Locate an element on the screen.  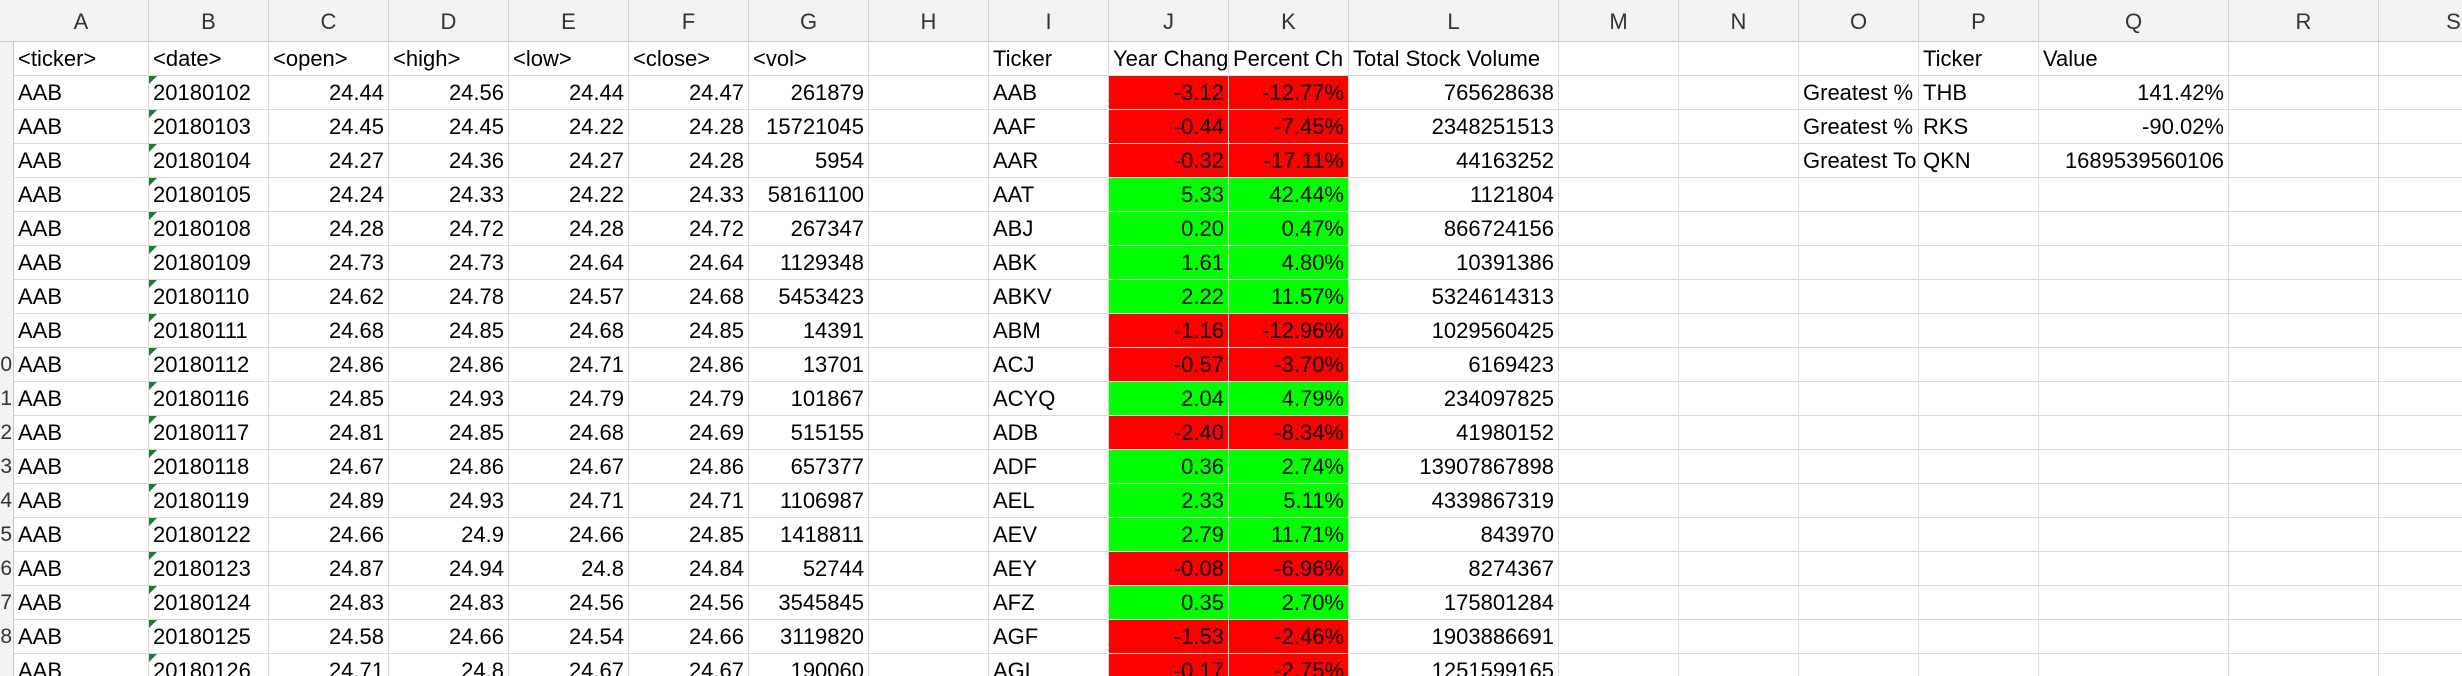
ticker-cell: ABM is located at coordinates (1017, 330).